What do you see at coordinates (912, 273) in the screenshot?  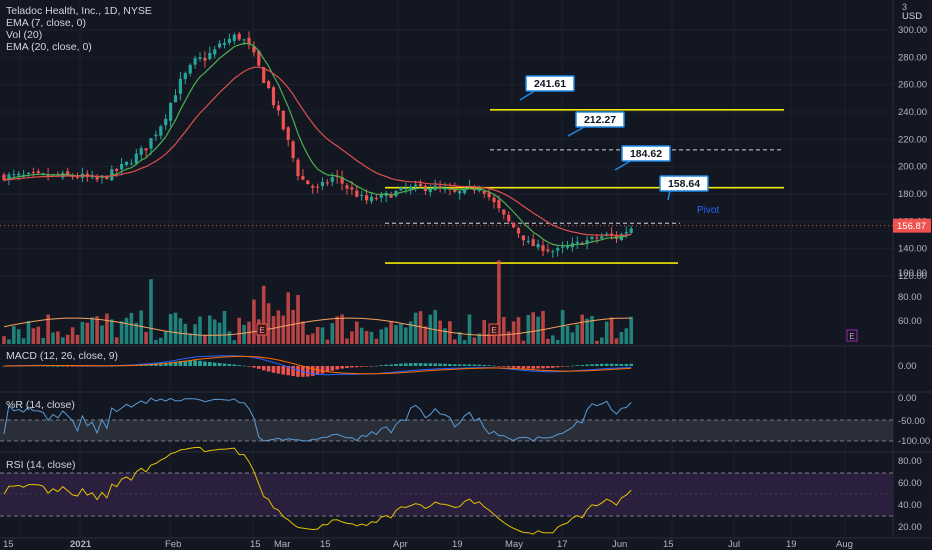 I see `volume-tick: 100.00` at bounding box center [912, 273].